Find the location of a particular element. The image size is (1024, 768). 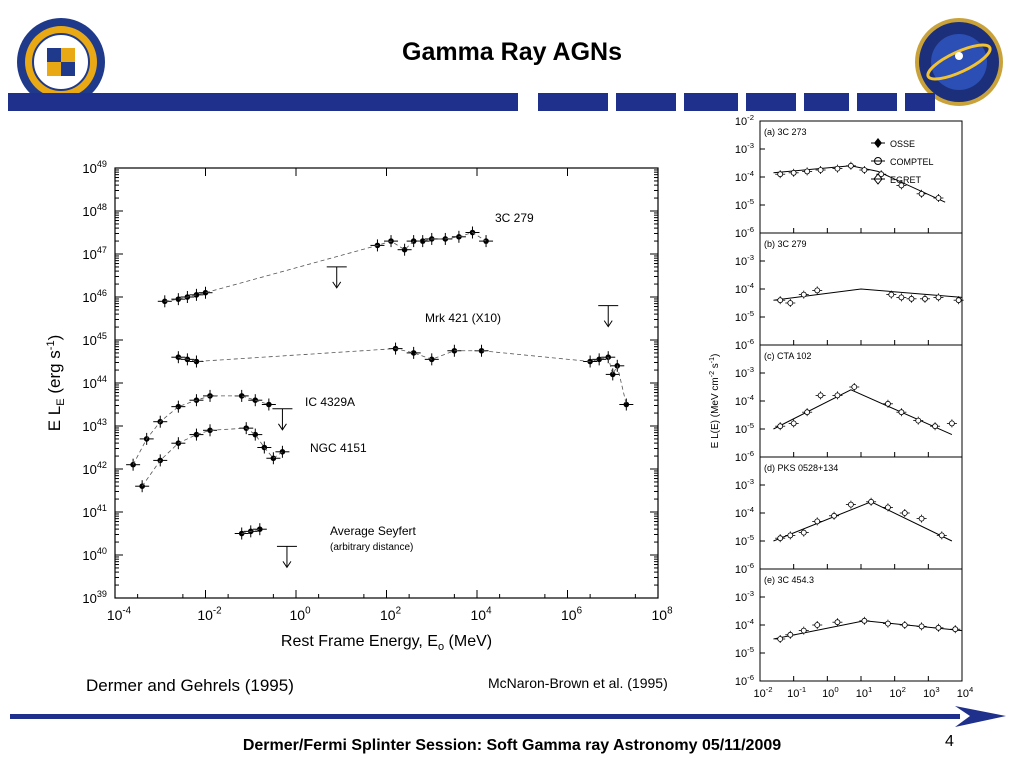

panel-4: 10⁻³ 10⁻⁴ 10⁻⁵ 10⁻⁶ (e) 3C 454.3 is located at coordinates (849, 628).